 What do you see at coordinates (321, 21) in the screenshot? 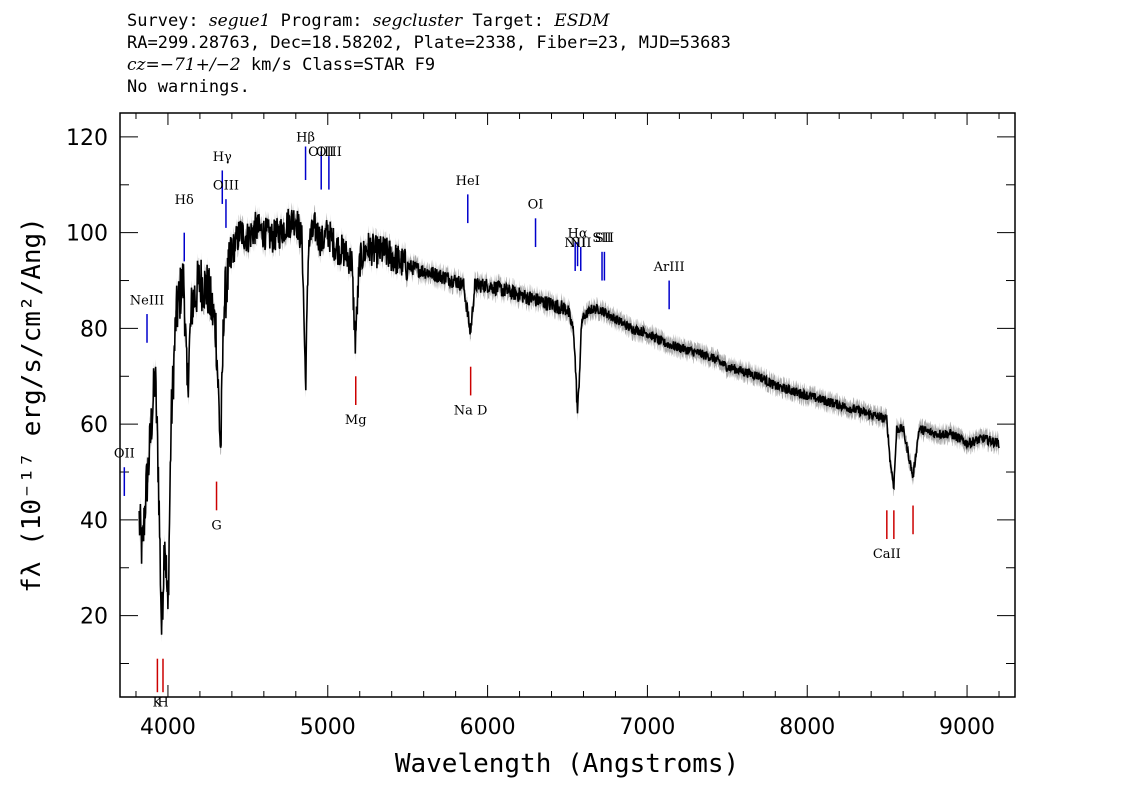
I see `program-label: Program:` at bounding box center [321, 21].